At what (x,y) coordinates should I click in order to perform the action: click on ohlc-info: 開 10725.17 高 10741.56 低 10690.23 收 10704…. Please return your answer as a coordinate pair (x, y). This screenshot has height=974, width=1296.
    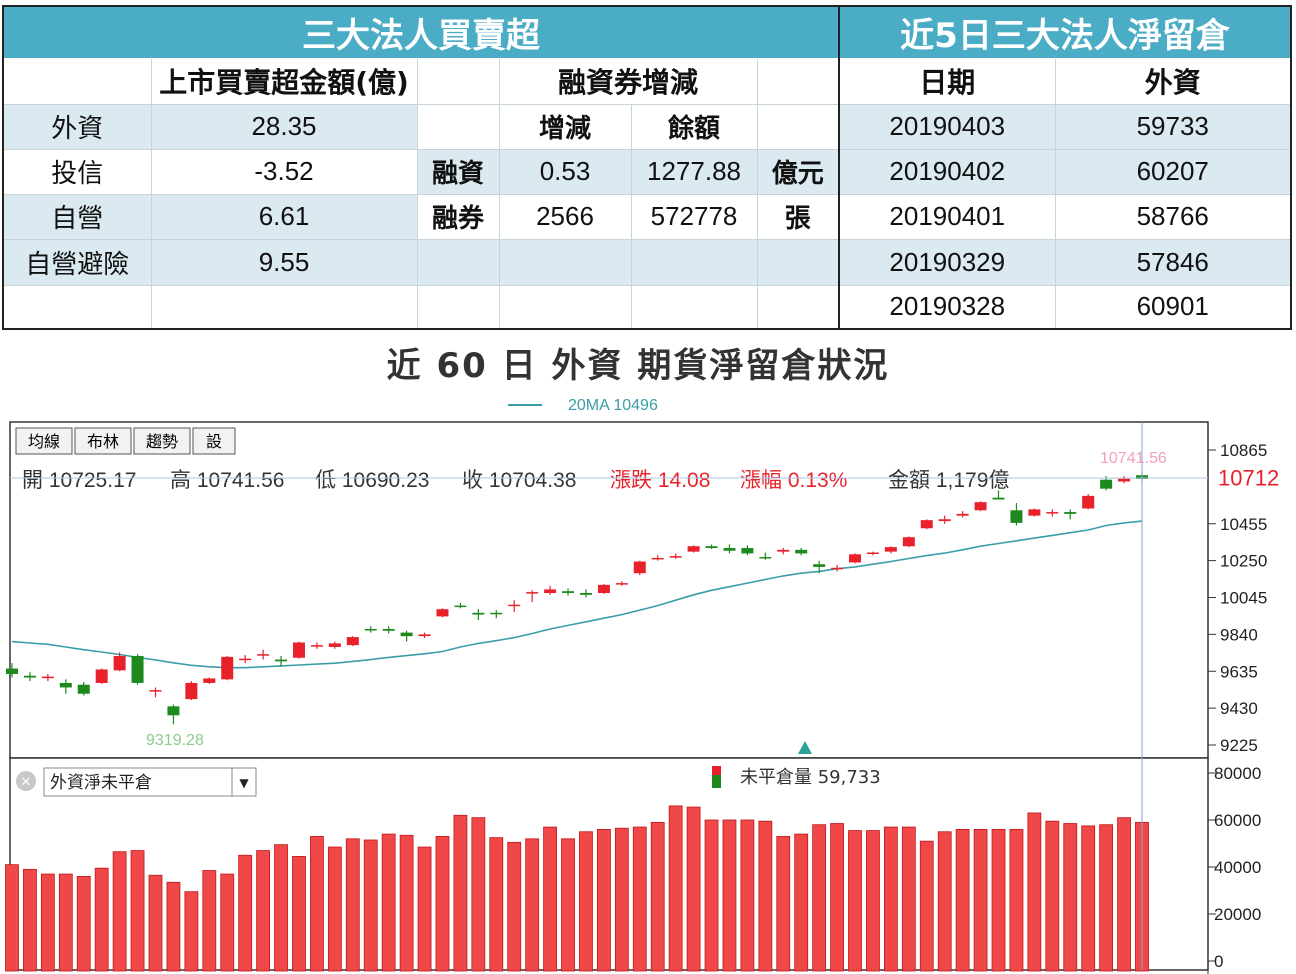
    Looking at the image, I should click on (515, 480).